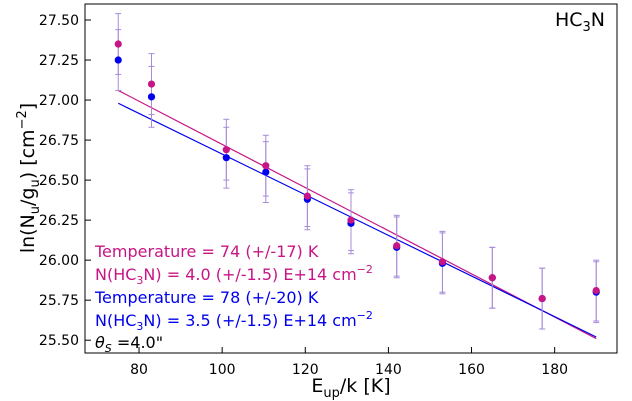  What do you see at coordinates (59, 221) in the screenshot?
I see `y-tick-label: 26.25` at bounding box center [59, 221].